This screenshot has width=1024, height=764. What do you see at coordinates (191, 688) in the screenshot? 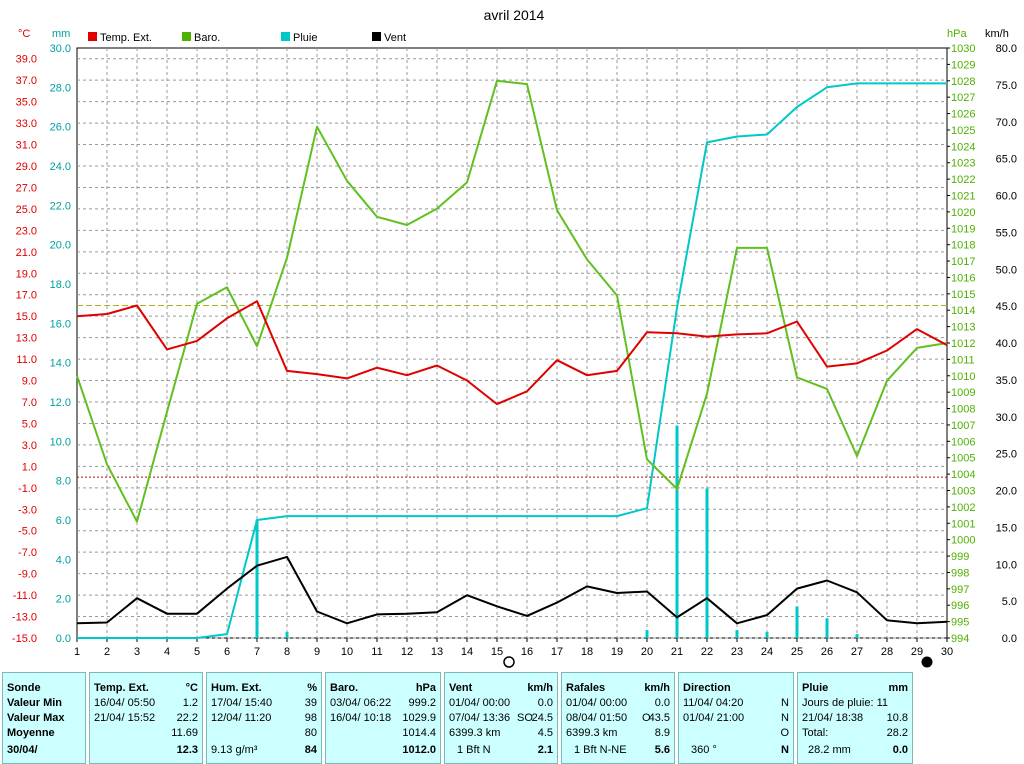
I see `temp-unit: °C` at bounding box center [191, 688].